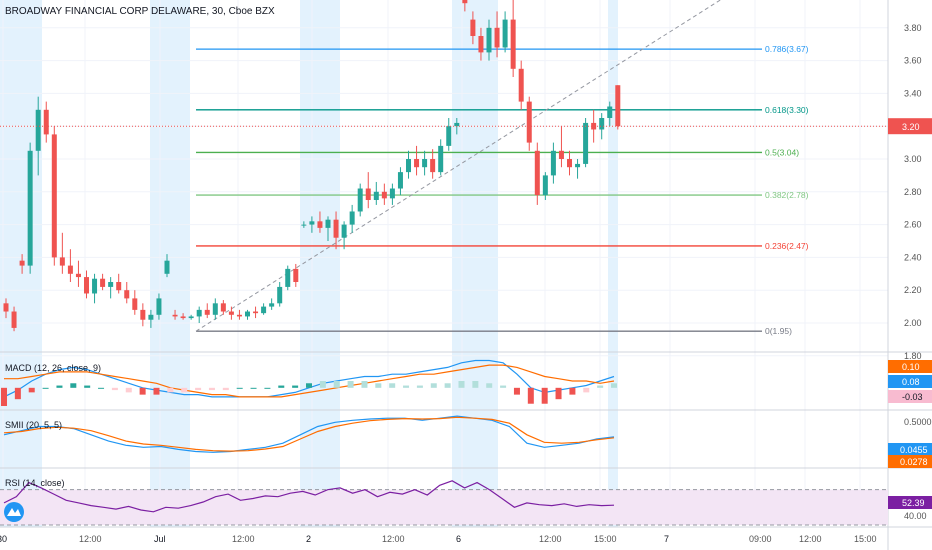 This screenshot has height=550, width=932. What do you see at coordinates (910, 396) in the screenshot?
I see `macd-value-badge` at bounding box center [910, 396].